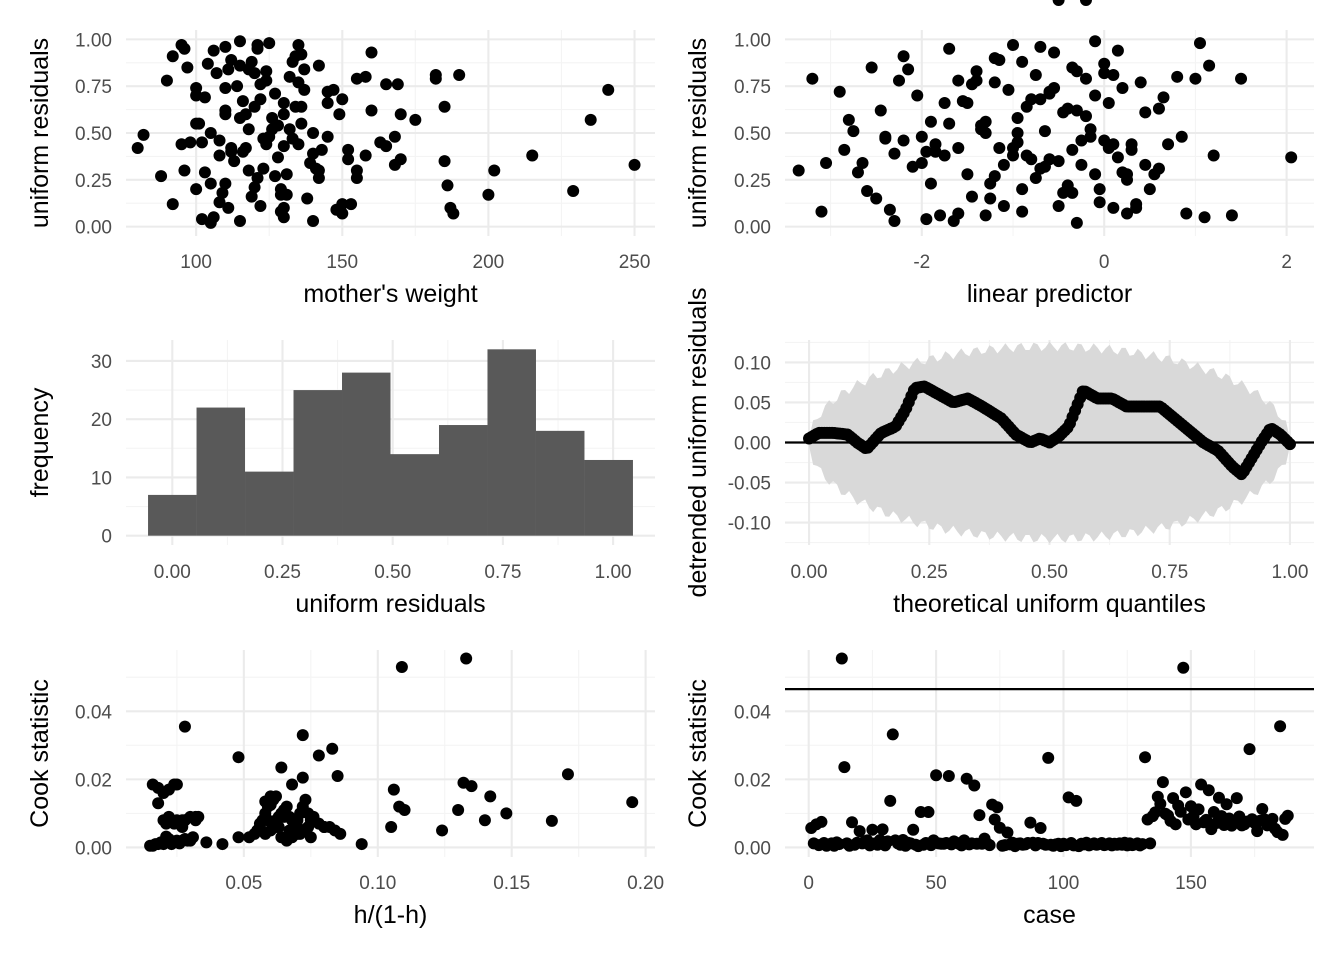  Describe the element at coordinates (269, 503) in the screenshot. I see `histogram-bar` at that location.